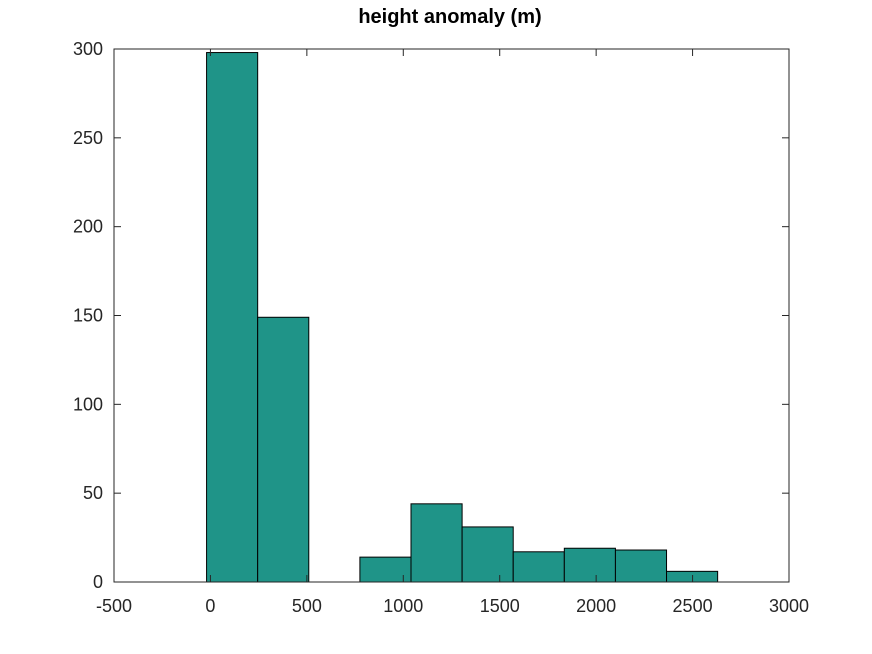 This screenshot has height=654, width=872. What do you see at coordinates (98, 582) in the screenshot?
I see `y-tick-label-0: 0` at bounding box center [98, 582].